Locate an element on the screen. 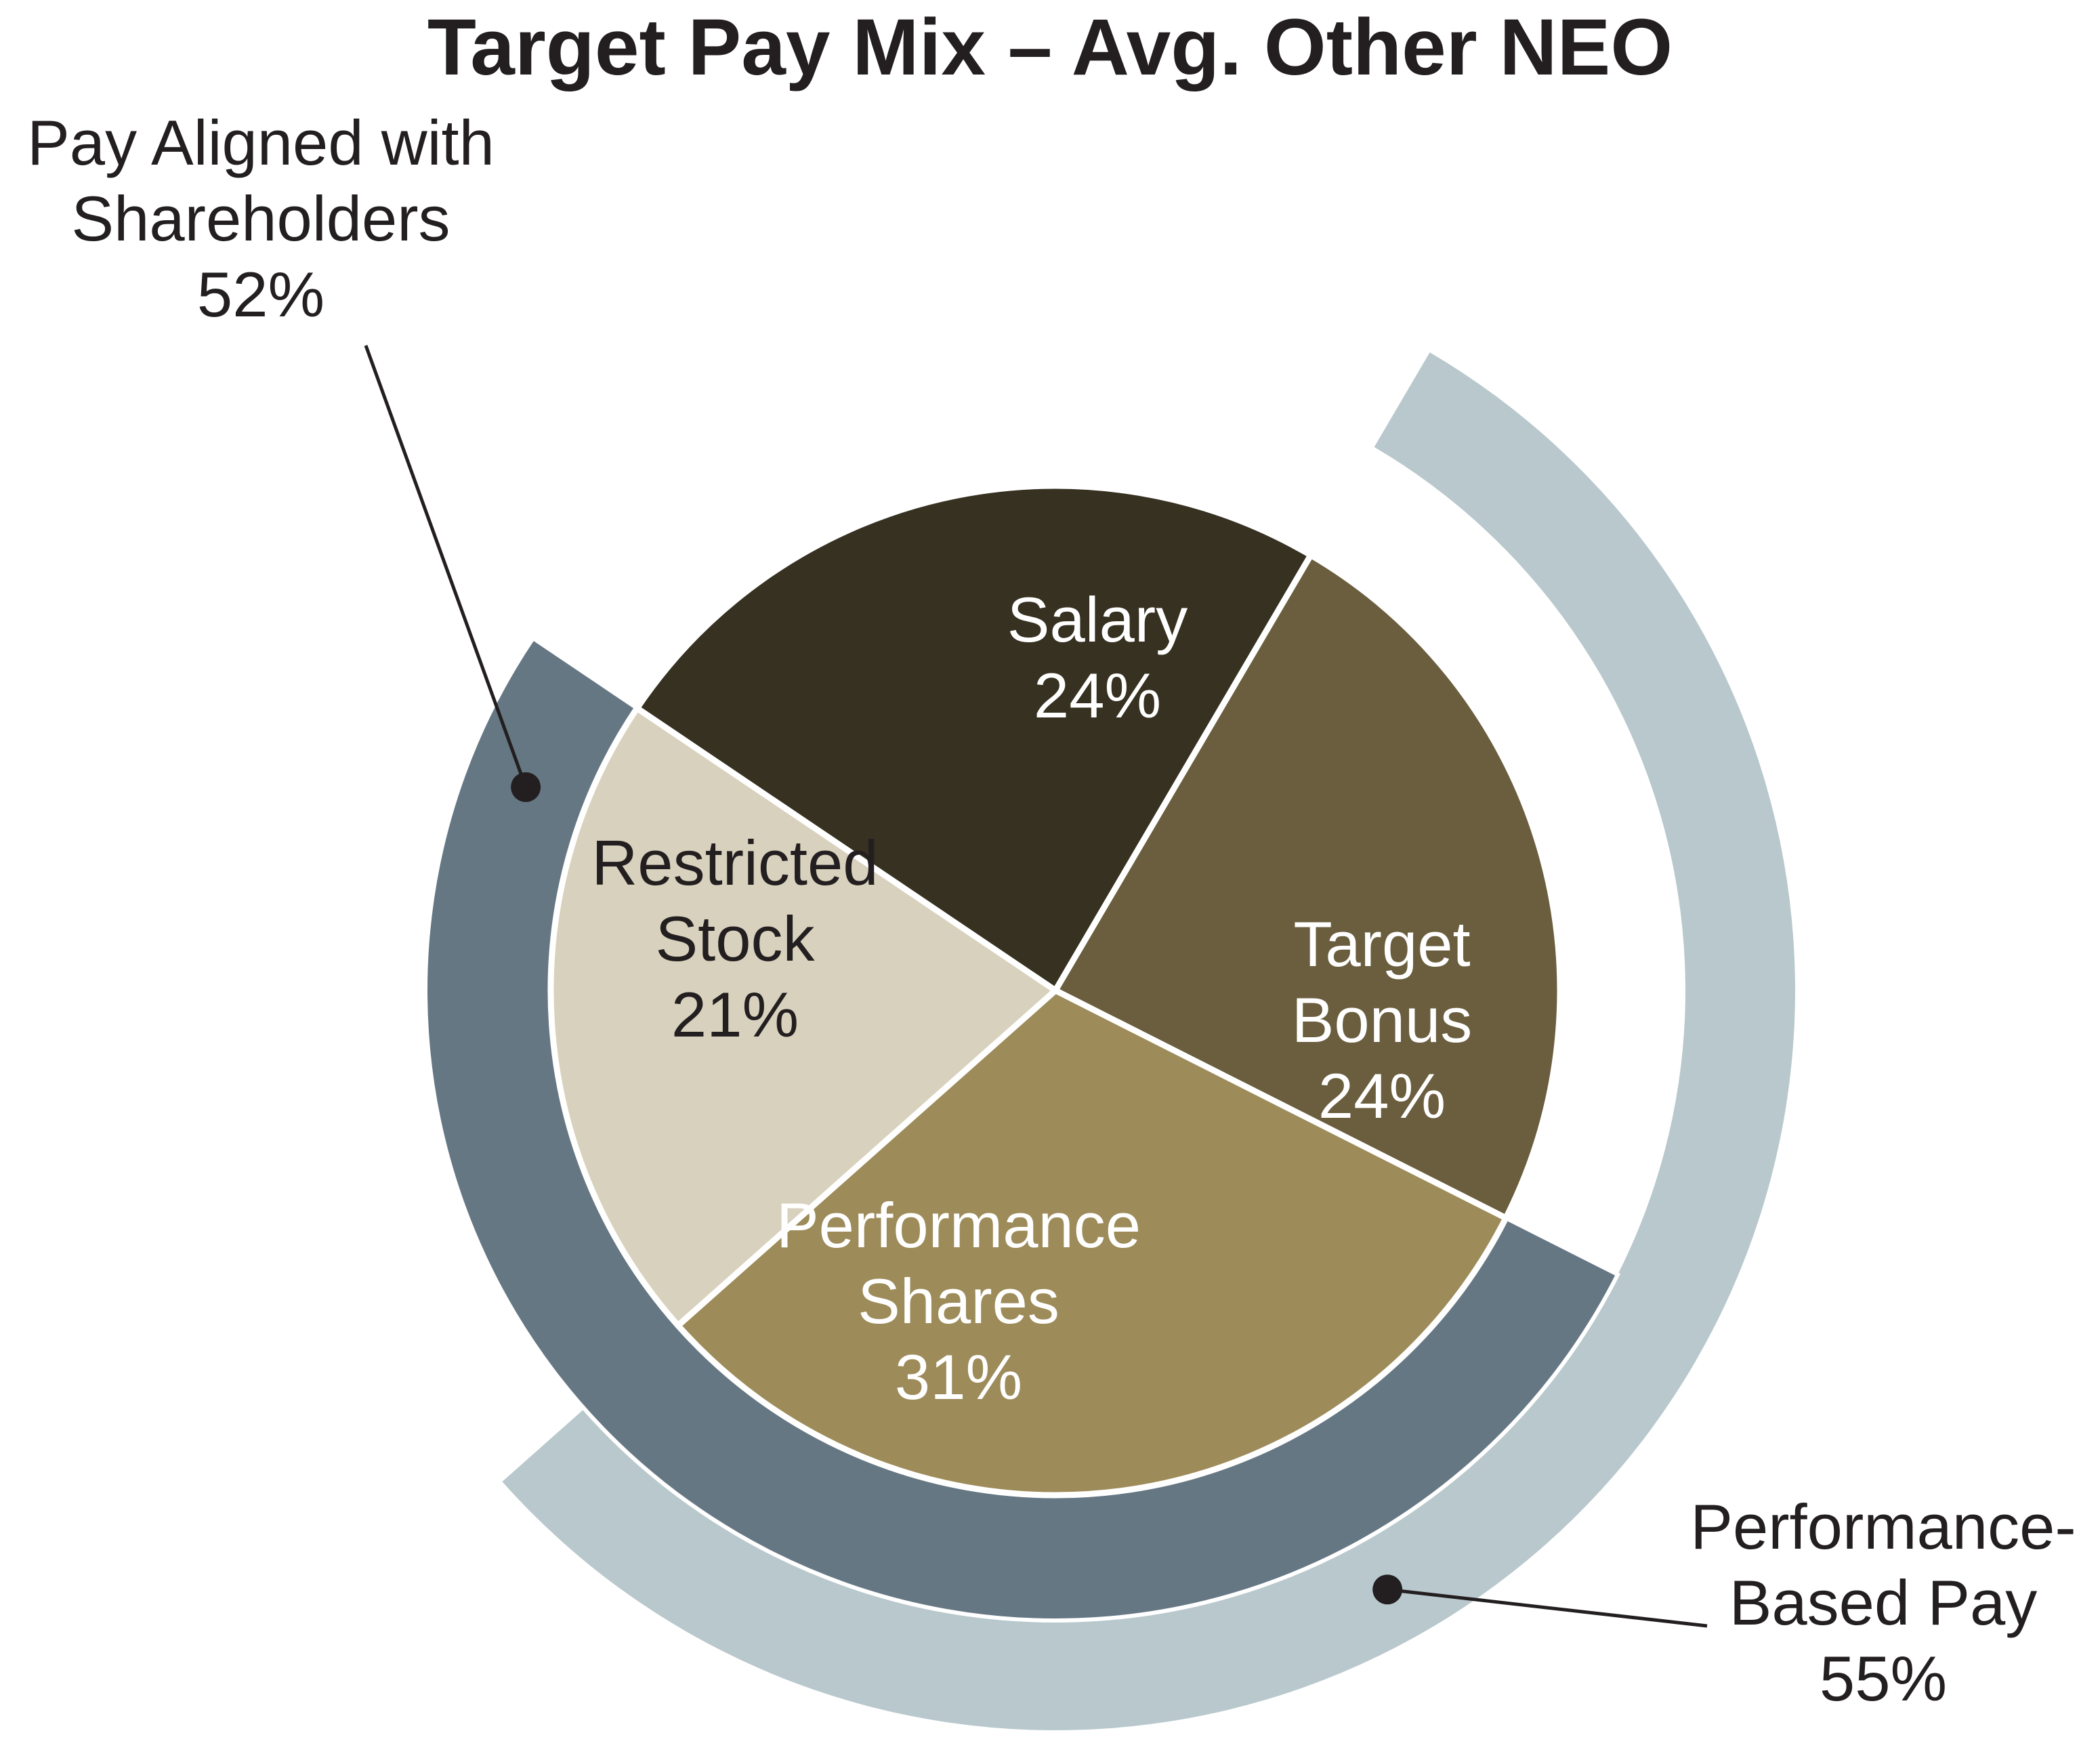 The width and height of the screenshot is (2100, 1756). callout-label-line: 55% is located at coordinates (1883, 1678).